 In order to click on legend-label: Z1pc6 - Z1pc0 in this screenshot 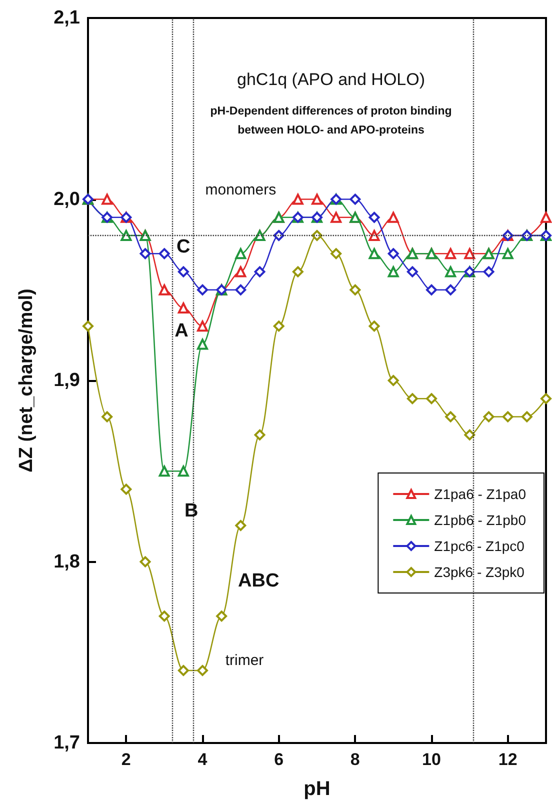, I will do `click(479, 546)`.